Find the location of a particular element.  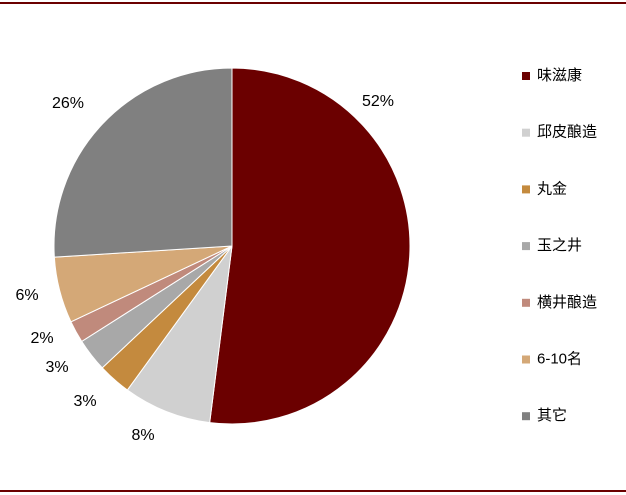

legend-label: 玉之井 is located at coordinates (559, 245).